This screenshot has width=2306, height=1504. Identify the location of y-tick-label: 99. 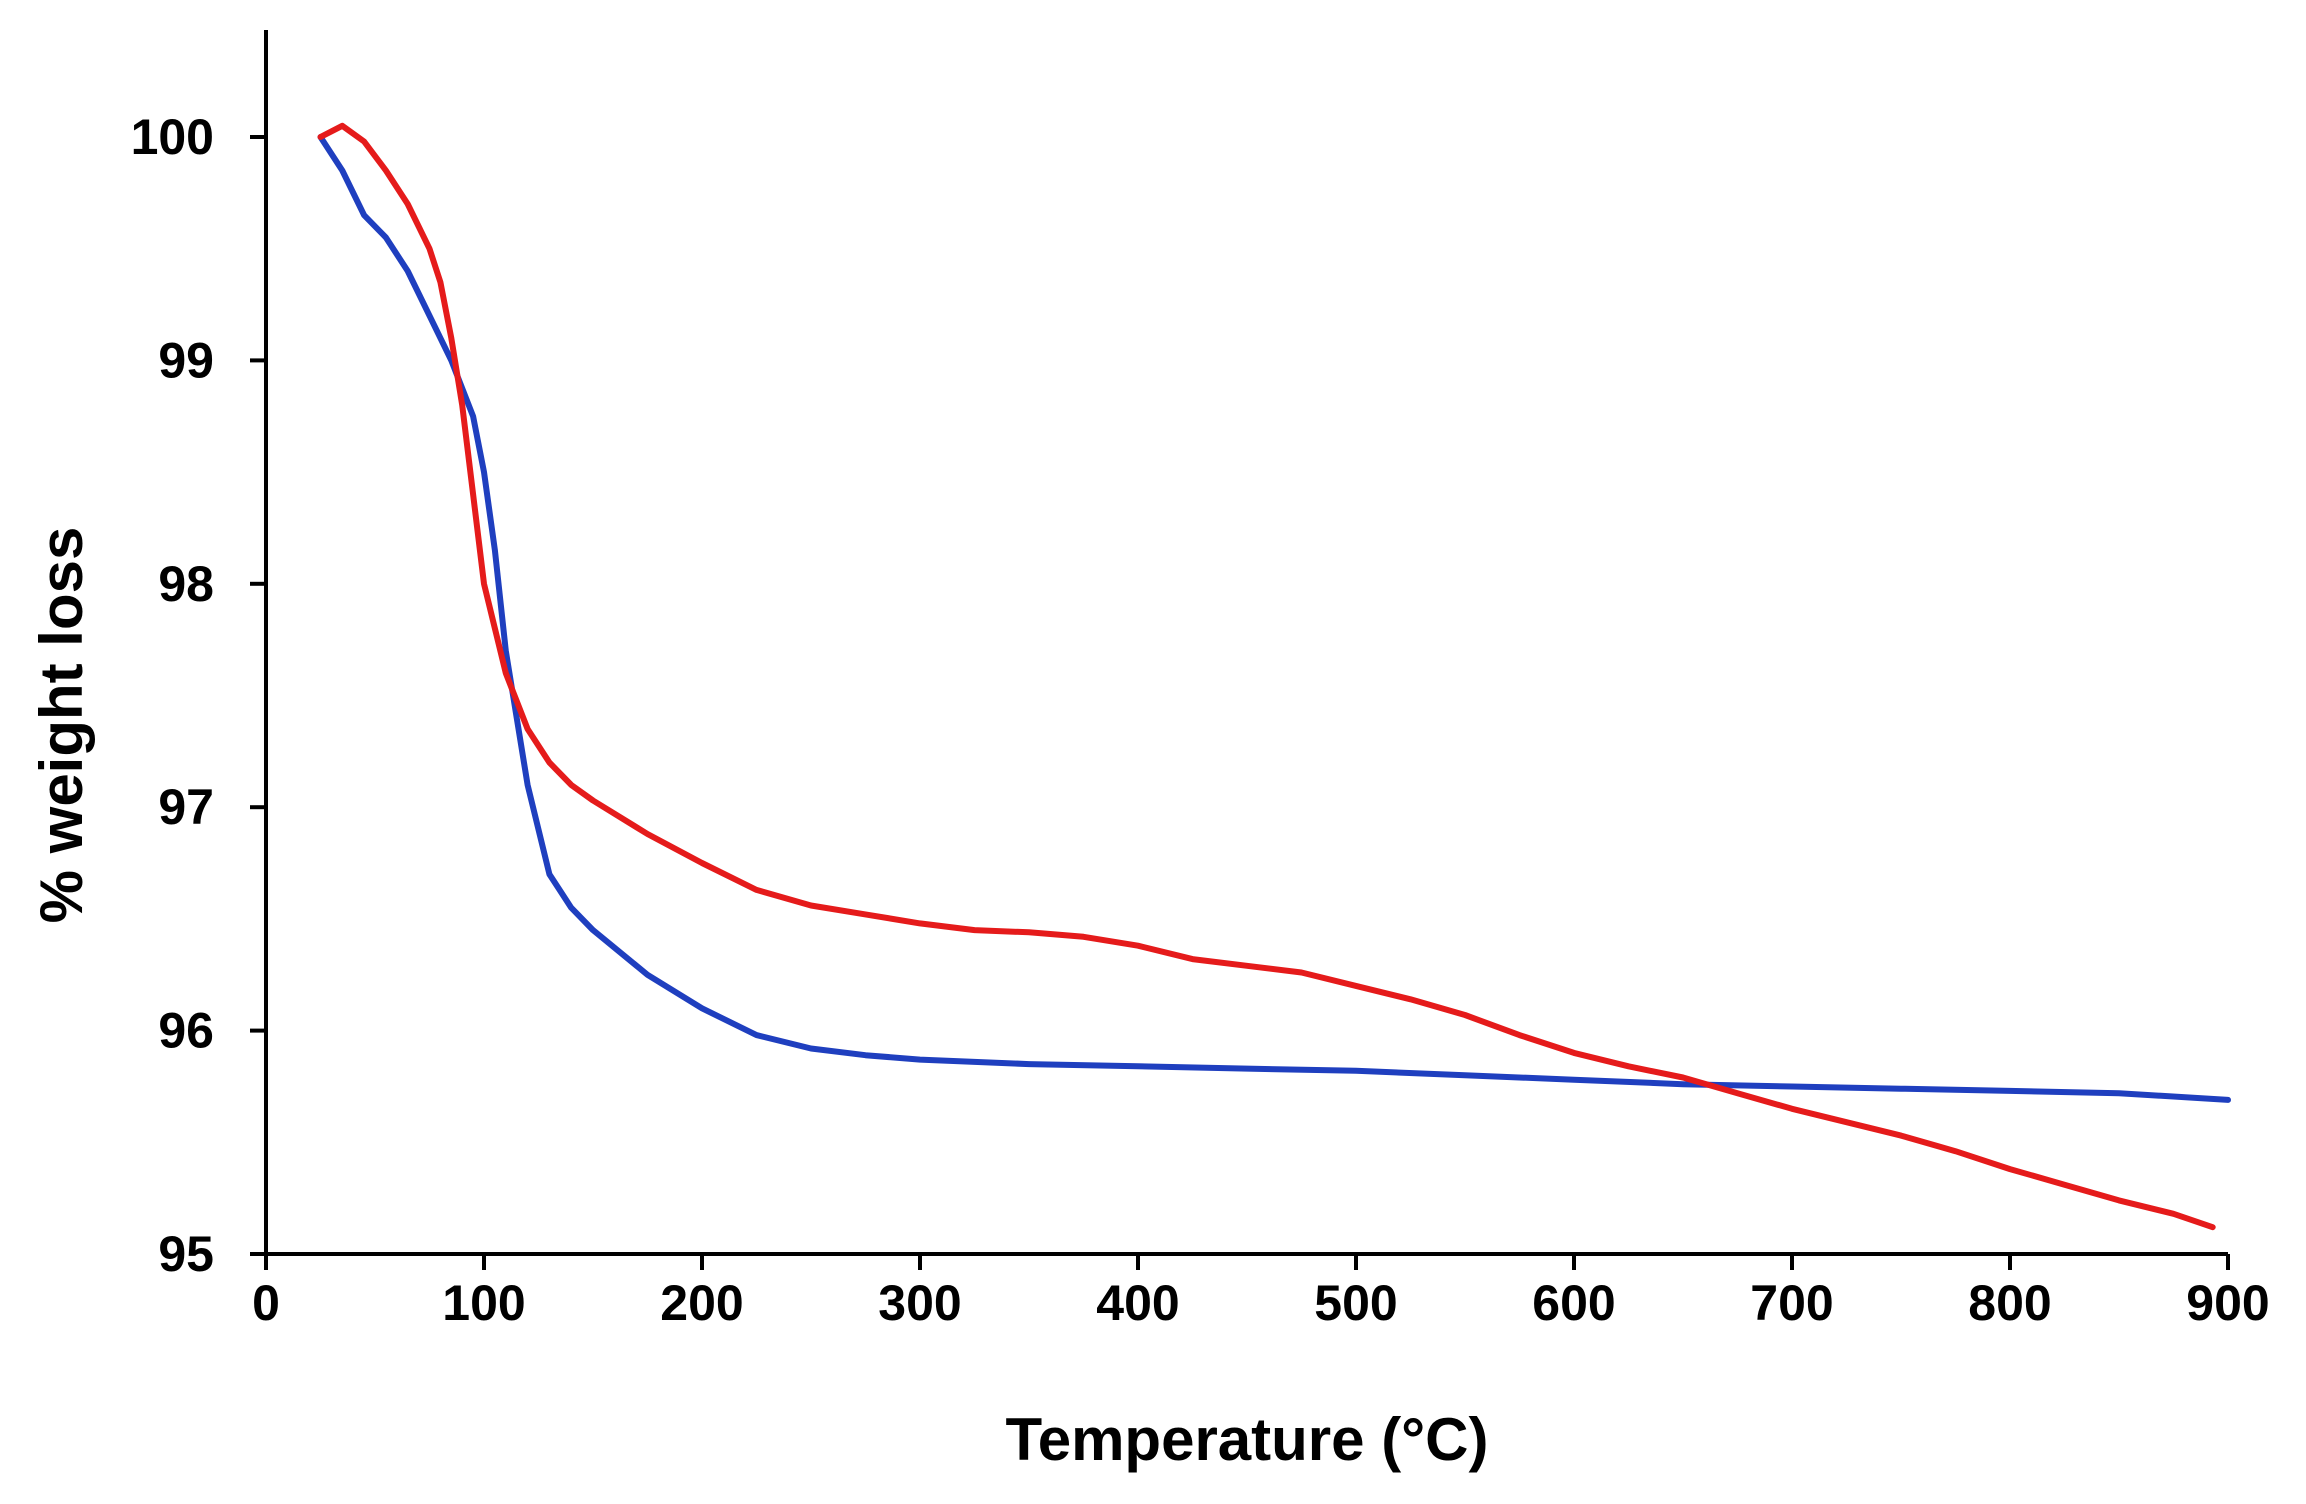
(186, 360).